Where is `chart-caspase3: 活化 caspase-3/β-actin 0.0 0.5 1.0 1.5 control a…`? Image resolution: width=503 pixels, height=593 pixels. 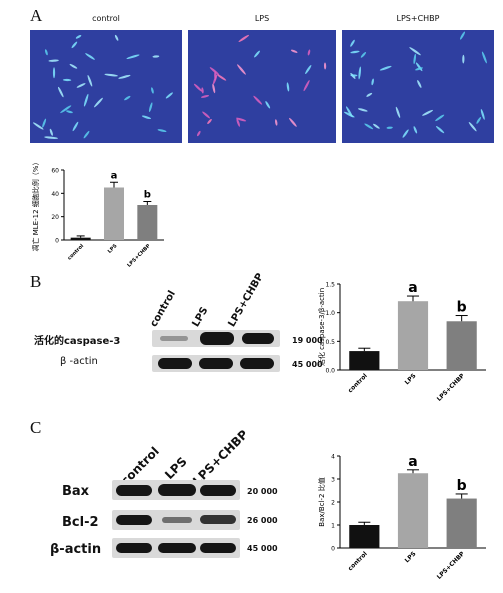
chart-caspase3: 活化 caspase-3/β-actin 0.0 0.5 1.0 1.5 control a… is located at coordinates (401, 341).